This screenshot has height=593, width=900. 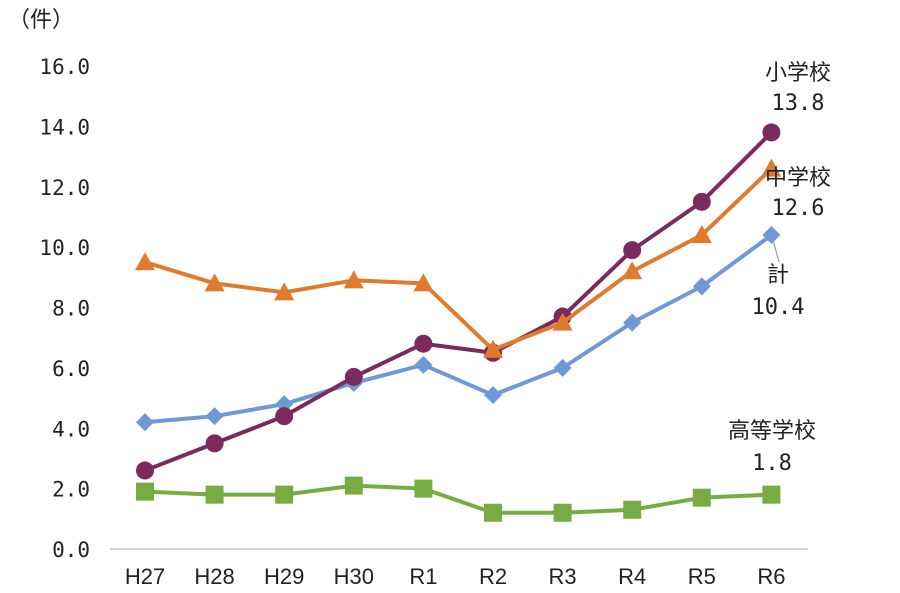 What do you see at coordinates (563, 576) in the screenshot?
I see `x-tick-label: R3` at bounding box center [563, 576].